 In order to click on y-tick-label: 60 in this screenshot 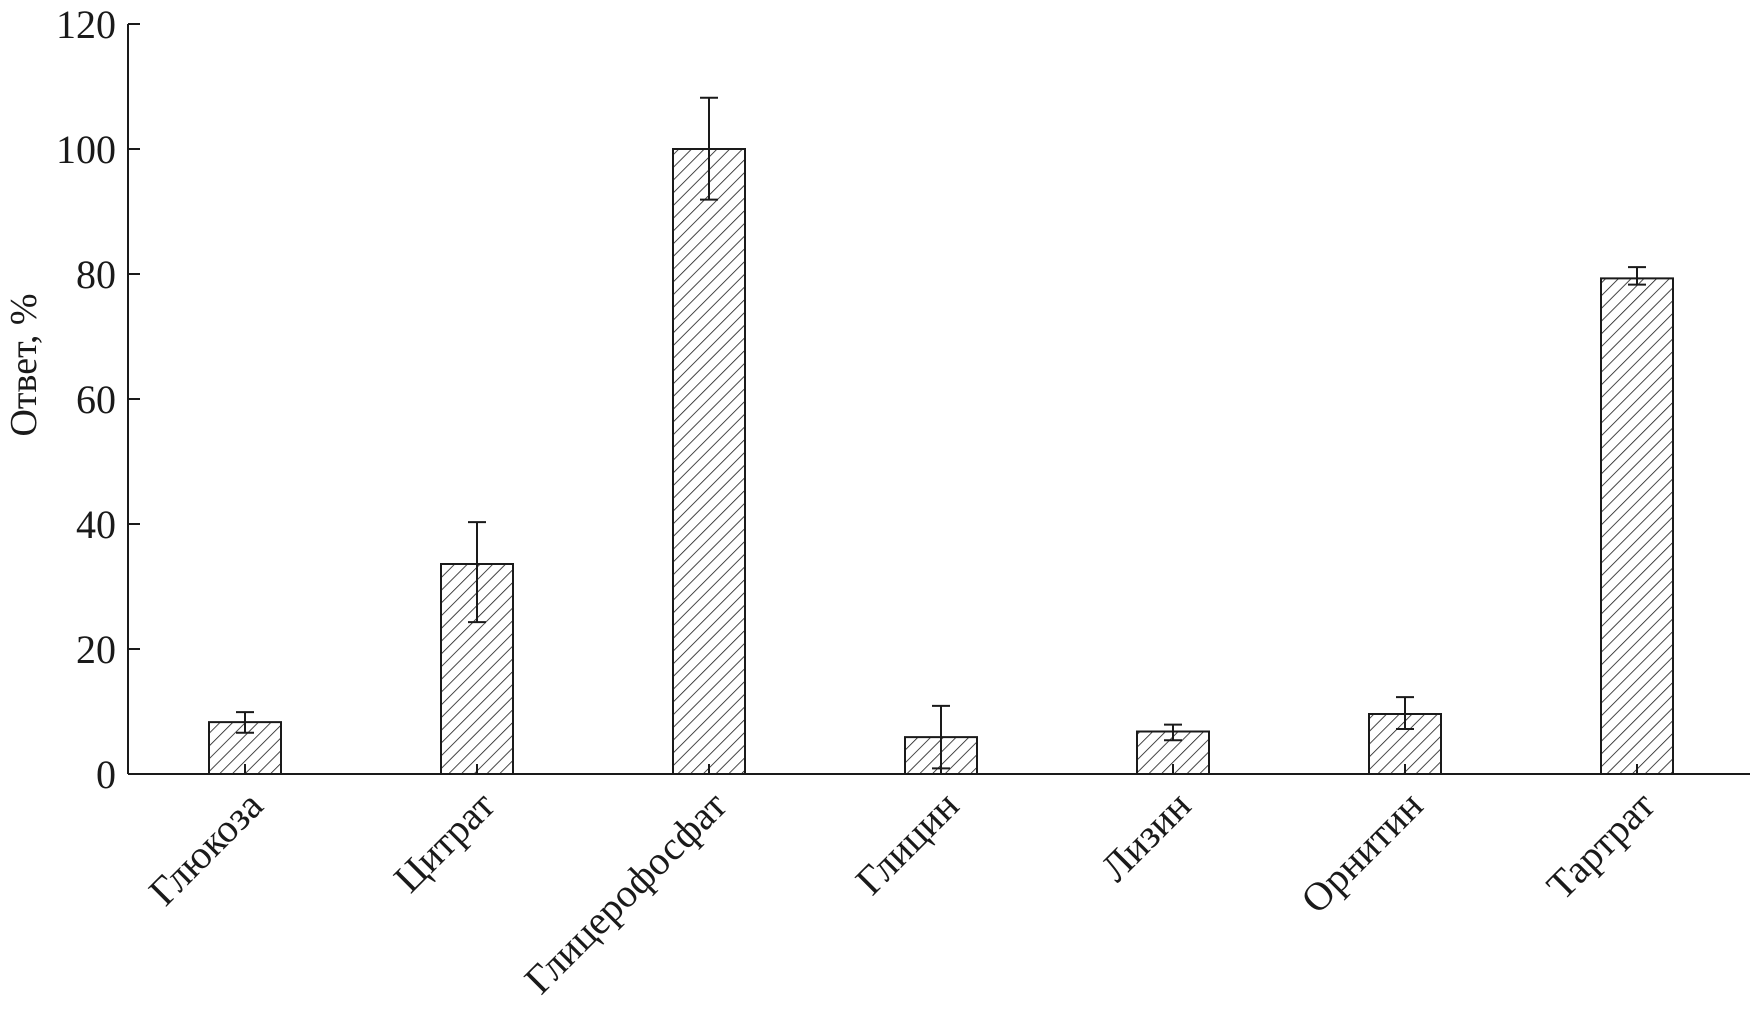, I will do `click(96, 399)`.